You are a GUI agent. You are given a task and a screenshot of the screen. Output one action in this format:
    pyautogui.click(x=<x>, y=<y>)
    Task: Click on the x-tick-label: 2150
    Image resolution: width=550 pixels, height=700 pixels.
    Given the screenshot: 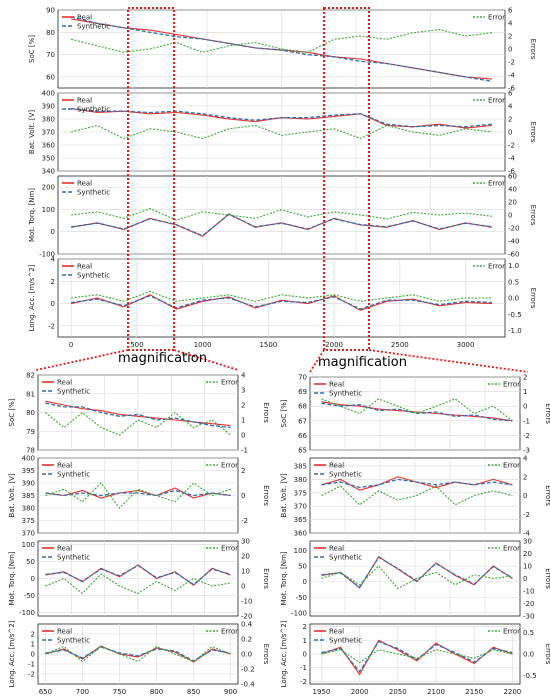 What is the action you would take?
    pyautogui.click(x=474, y=692)
    